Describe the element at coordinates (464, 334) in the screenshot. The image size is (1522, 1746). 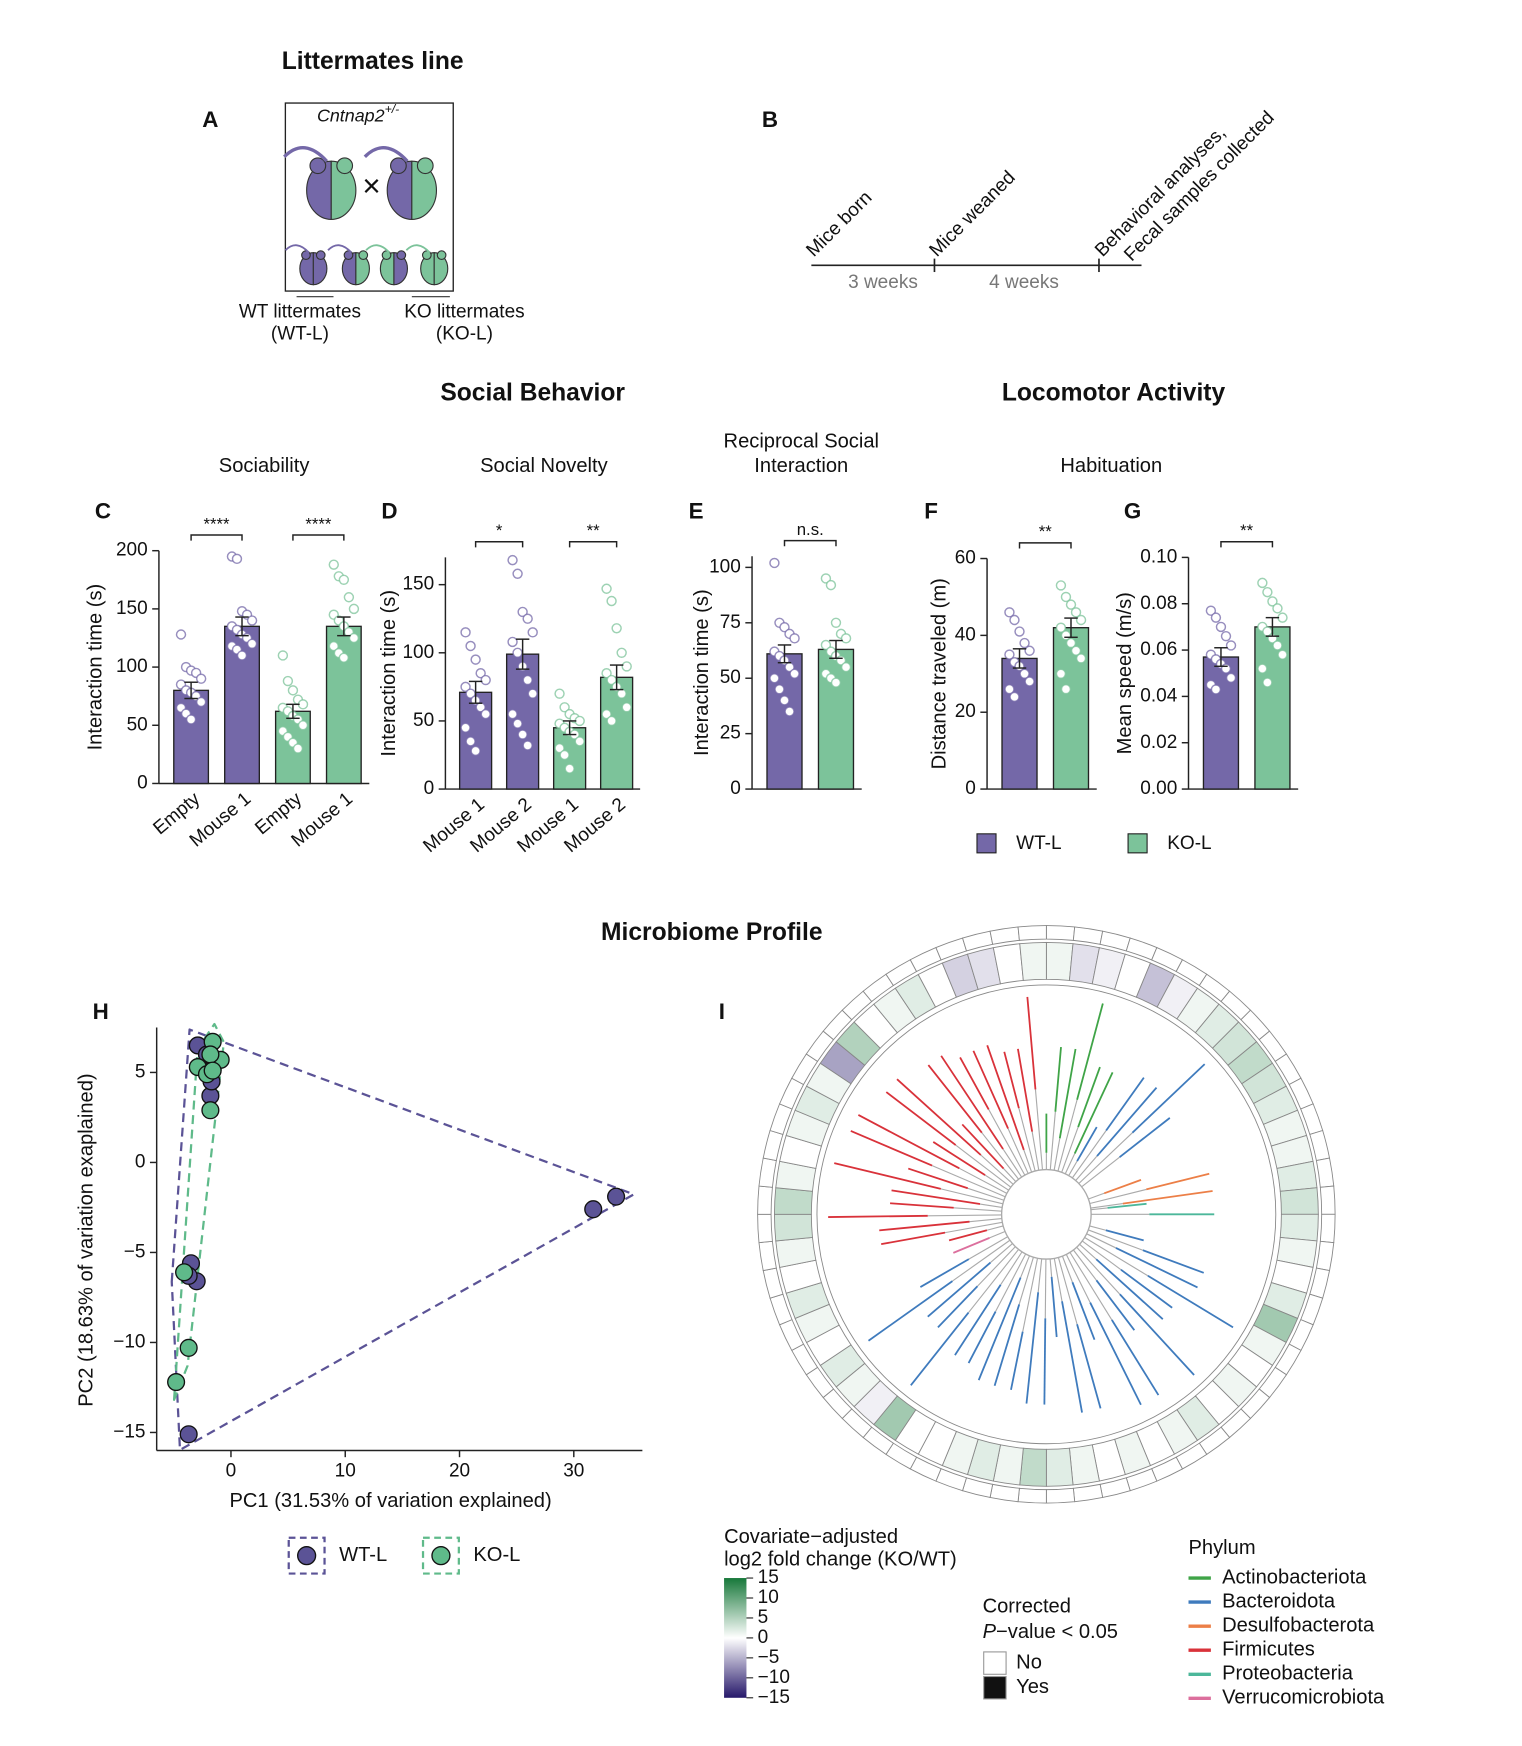
I see `ko-label: (KO-L)` at that location.